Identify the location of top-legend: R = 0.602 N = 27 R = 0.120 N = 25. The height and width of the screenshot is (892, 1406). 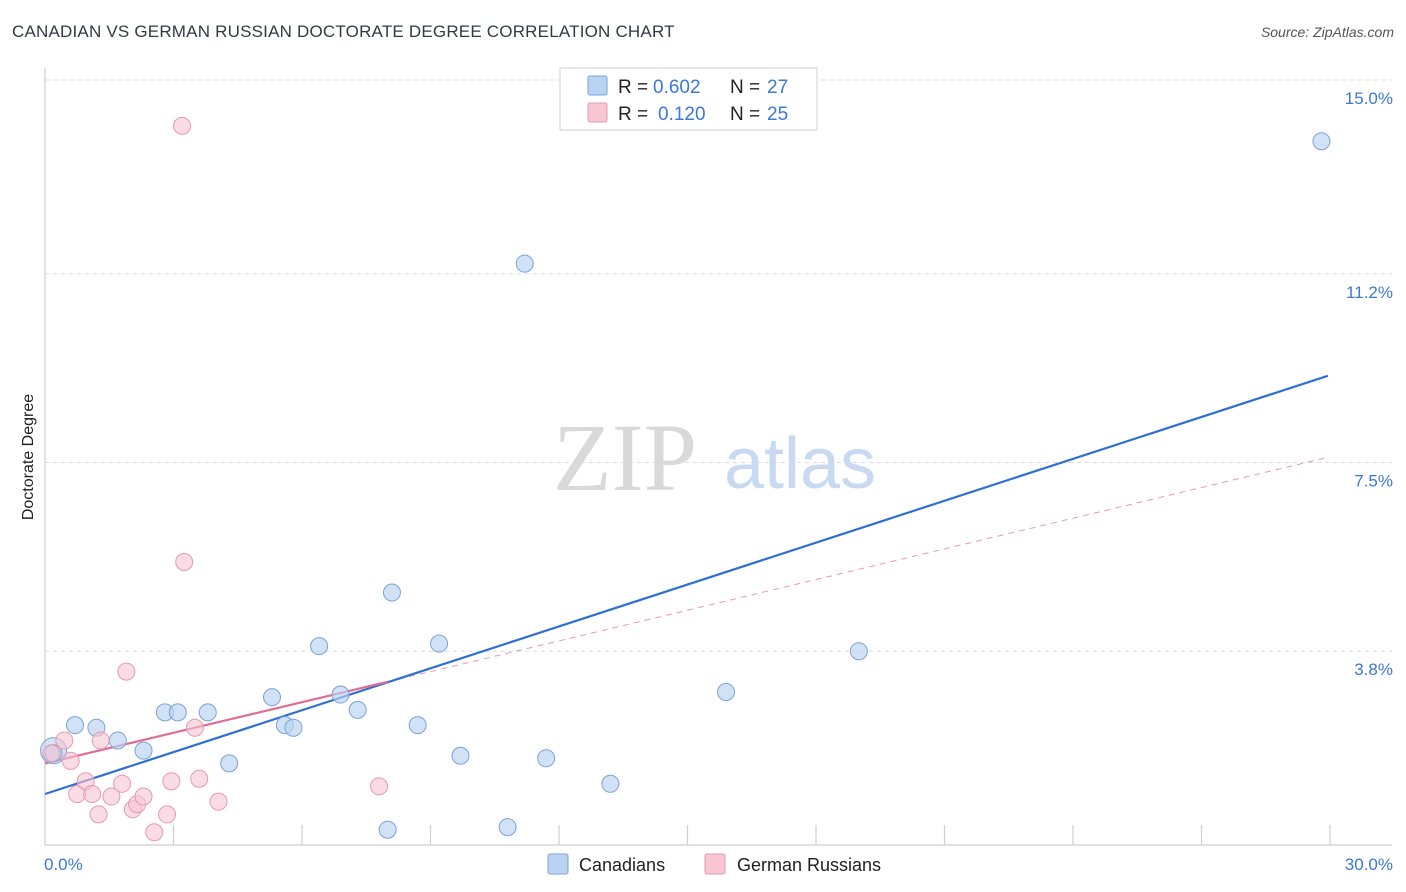
(688, 99).